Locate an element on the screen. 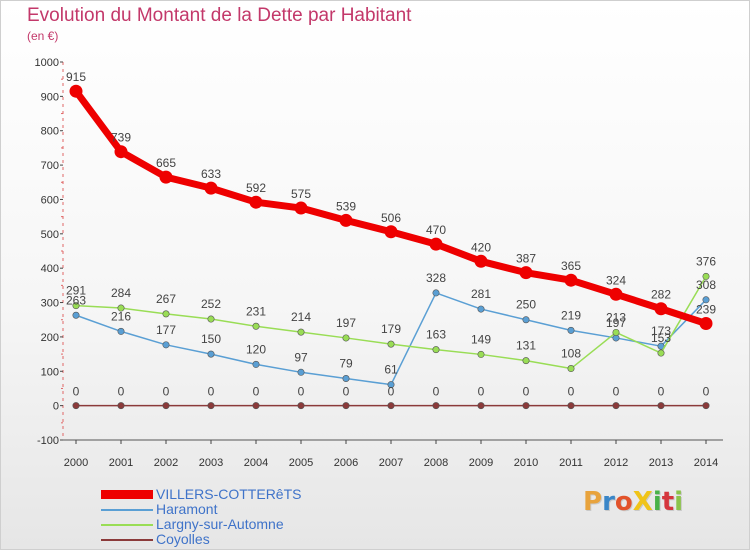 Image resolution: width=750 pixels, height=550 pixels. data-label-haramont: 79 is located at coordinates (346, 363).